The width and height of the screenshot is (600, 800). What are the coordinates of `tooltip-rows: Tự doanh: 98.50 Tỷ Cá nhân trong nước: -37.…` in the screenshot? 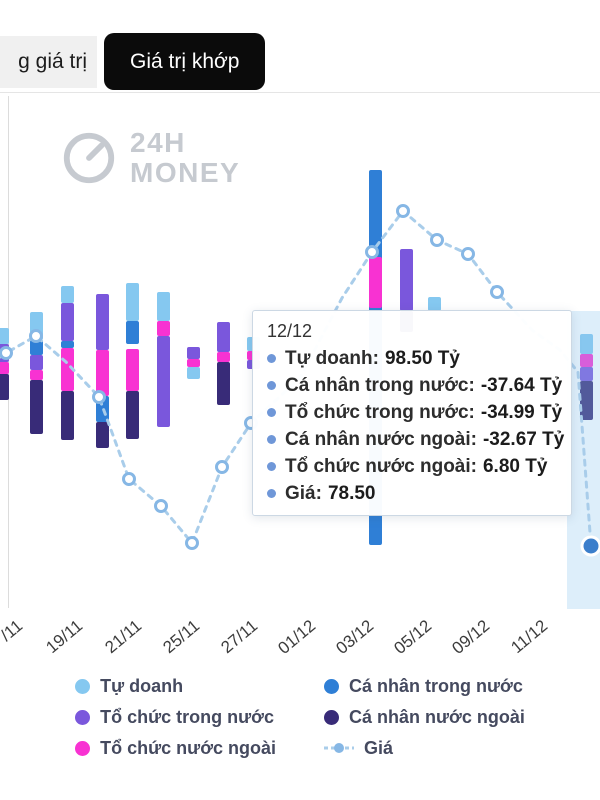 It's located at (415, 426).